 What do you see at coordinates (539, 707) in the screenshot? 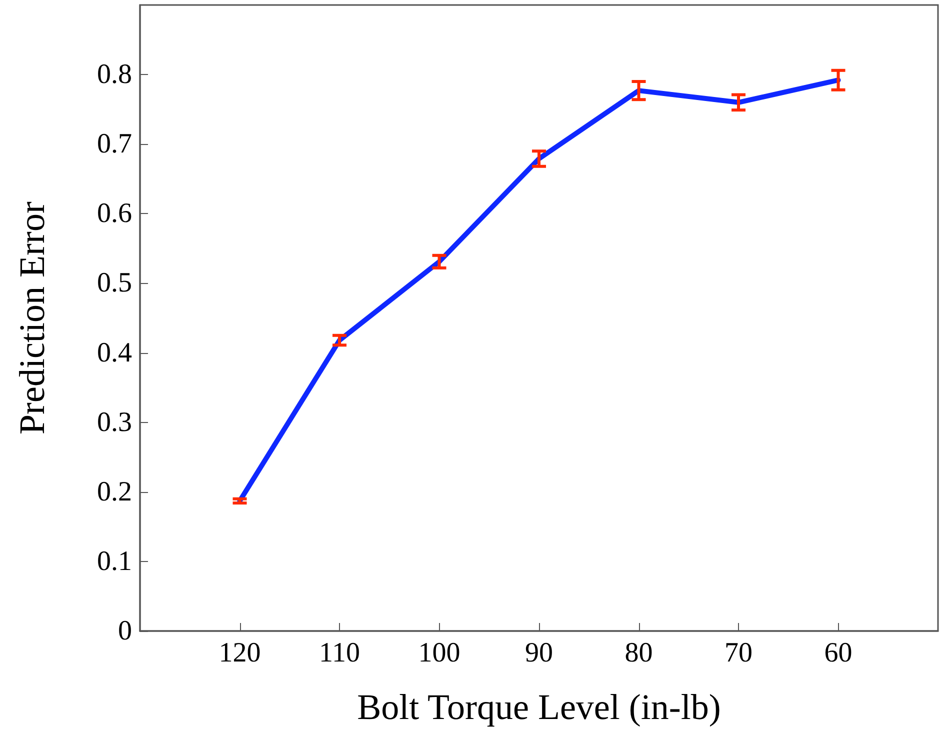
I see `x-axis-title: Bolt Torque Level (in-lb)` at bounding box center [539, 707].